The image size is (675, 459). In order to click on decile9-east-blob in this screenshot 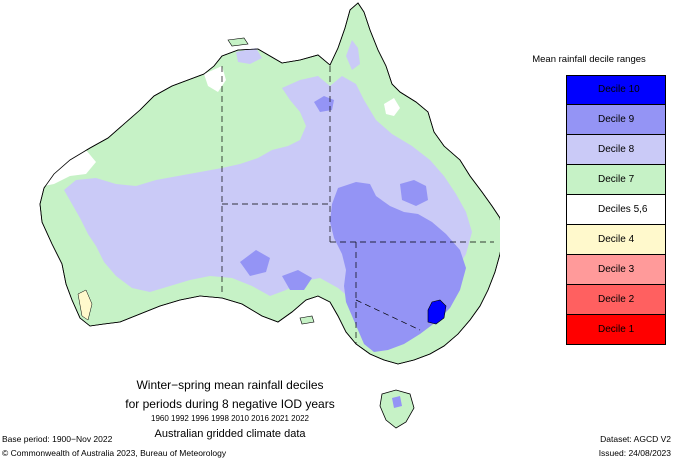, I will do `click(414, 193)`.